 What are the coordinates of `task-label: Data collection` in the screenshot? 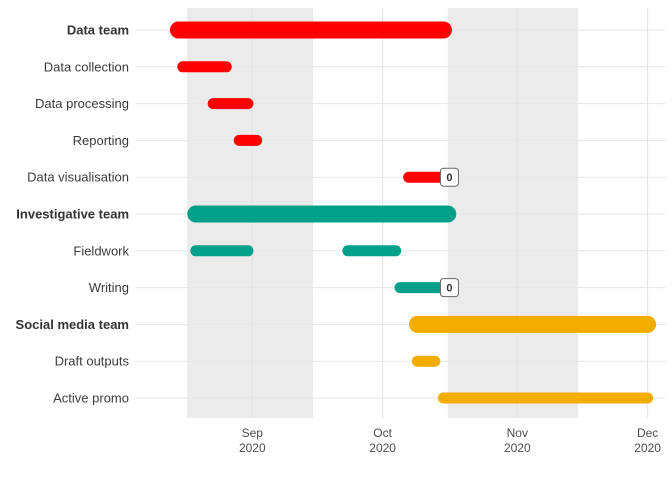 It's located at (86, 66).